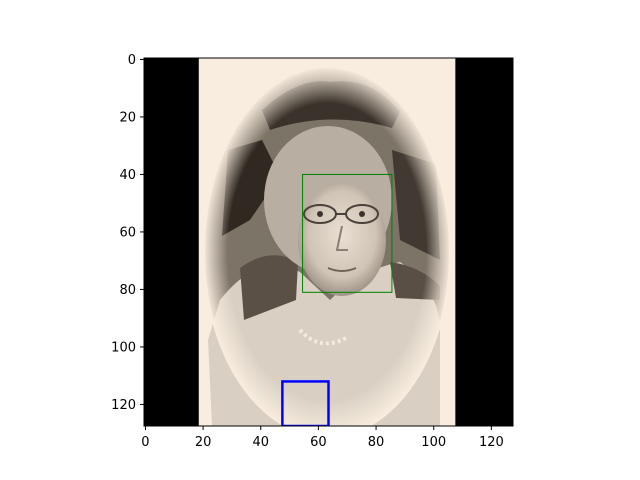 Image resolution: width=640 pixels, height=480 pixels. Describe the element at coordinates (433, 442) in the screenshot. I see `x-tick-label: 100` at that location.